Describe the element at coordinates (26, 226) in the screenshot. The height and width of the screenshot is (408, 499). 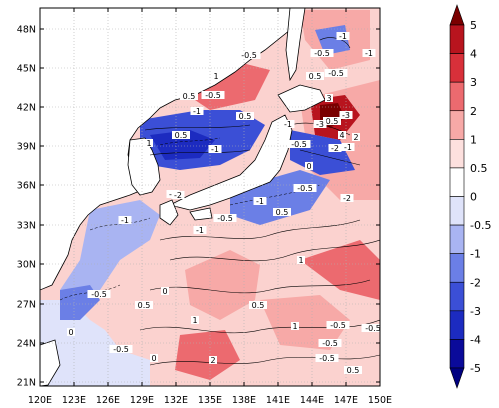
I see `lat-tick-label: 33N` at that location.